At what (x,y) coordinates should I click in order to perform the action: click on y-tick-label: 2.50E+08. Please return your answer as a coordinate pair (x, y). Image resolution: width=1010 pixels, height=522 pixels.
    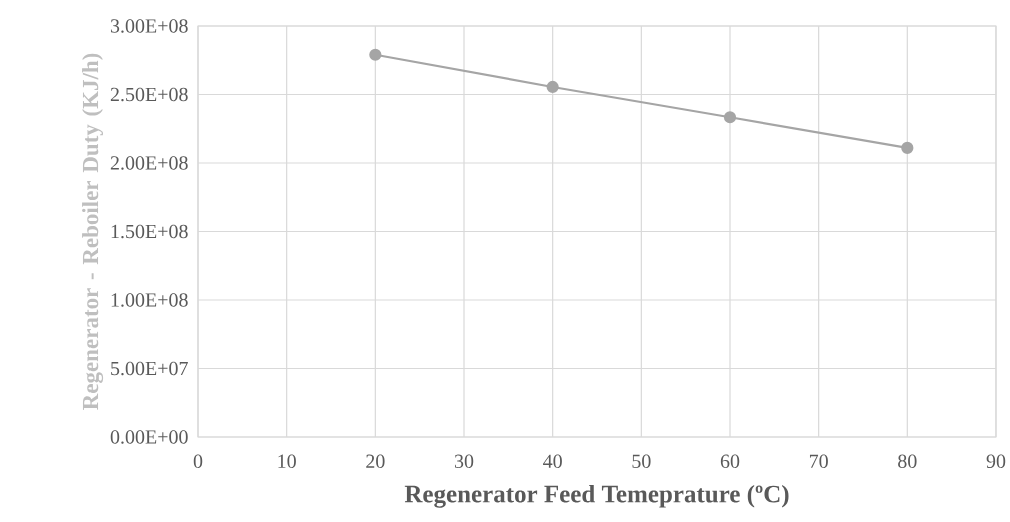
    Looking at the image, I should click on (149, 94).